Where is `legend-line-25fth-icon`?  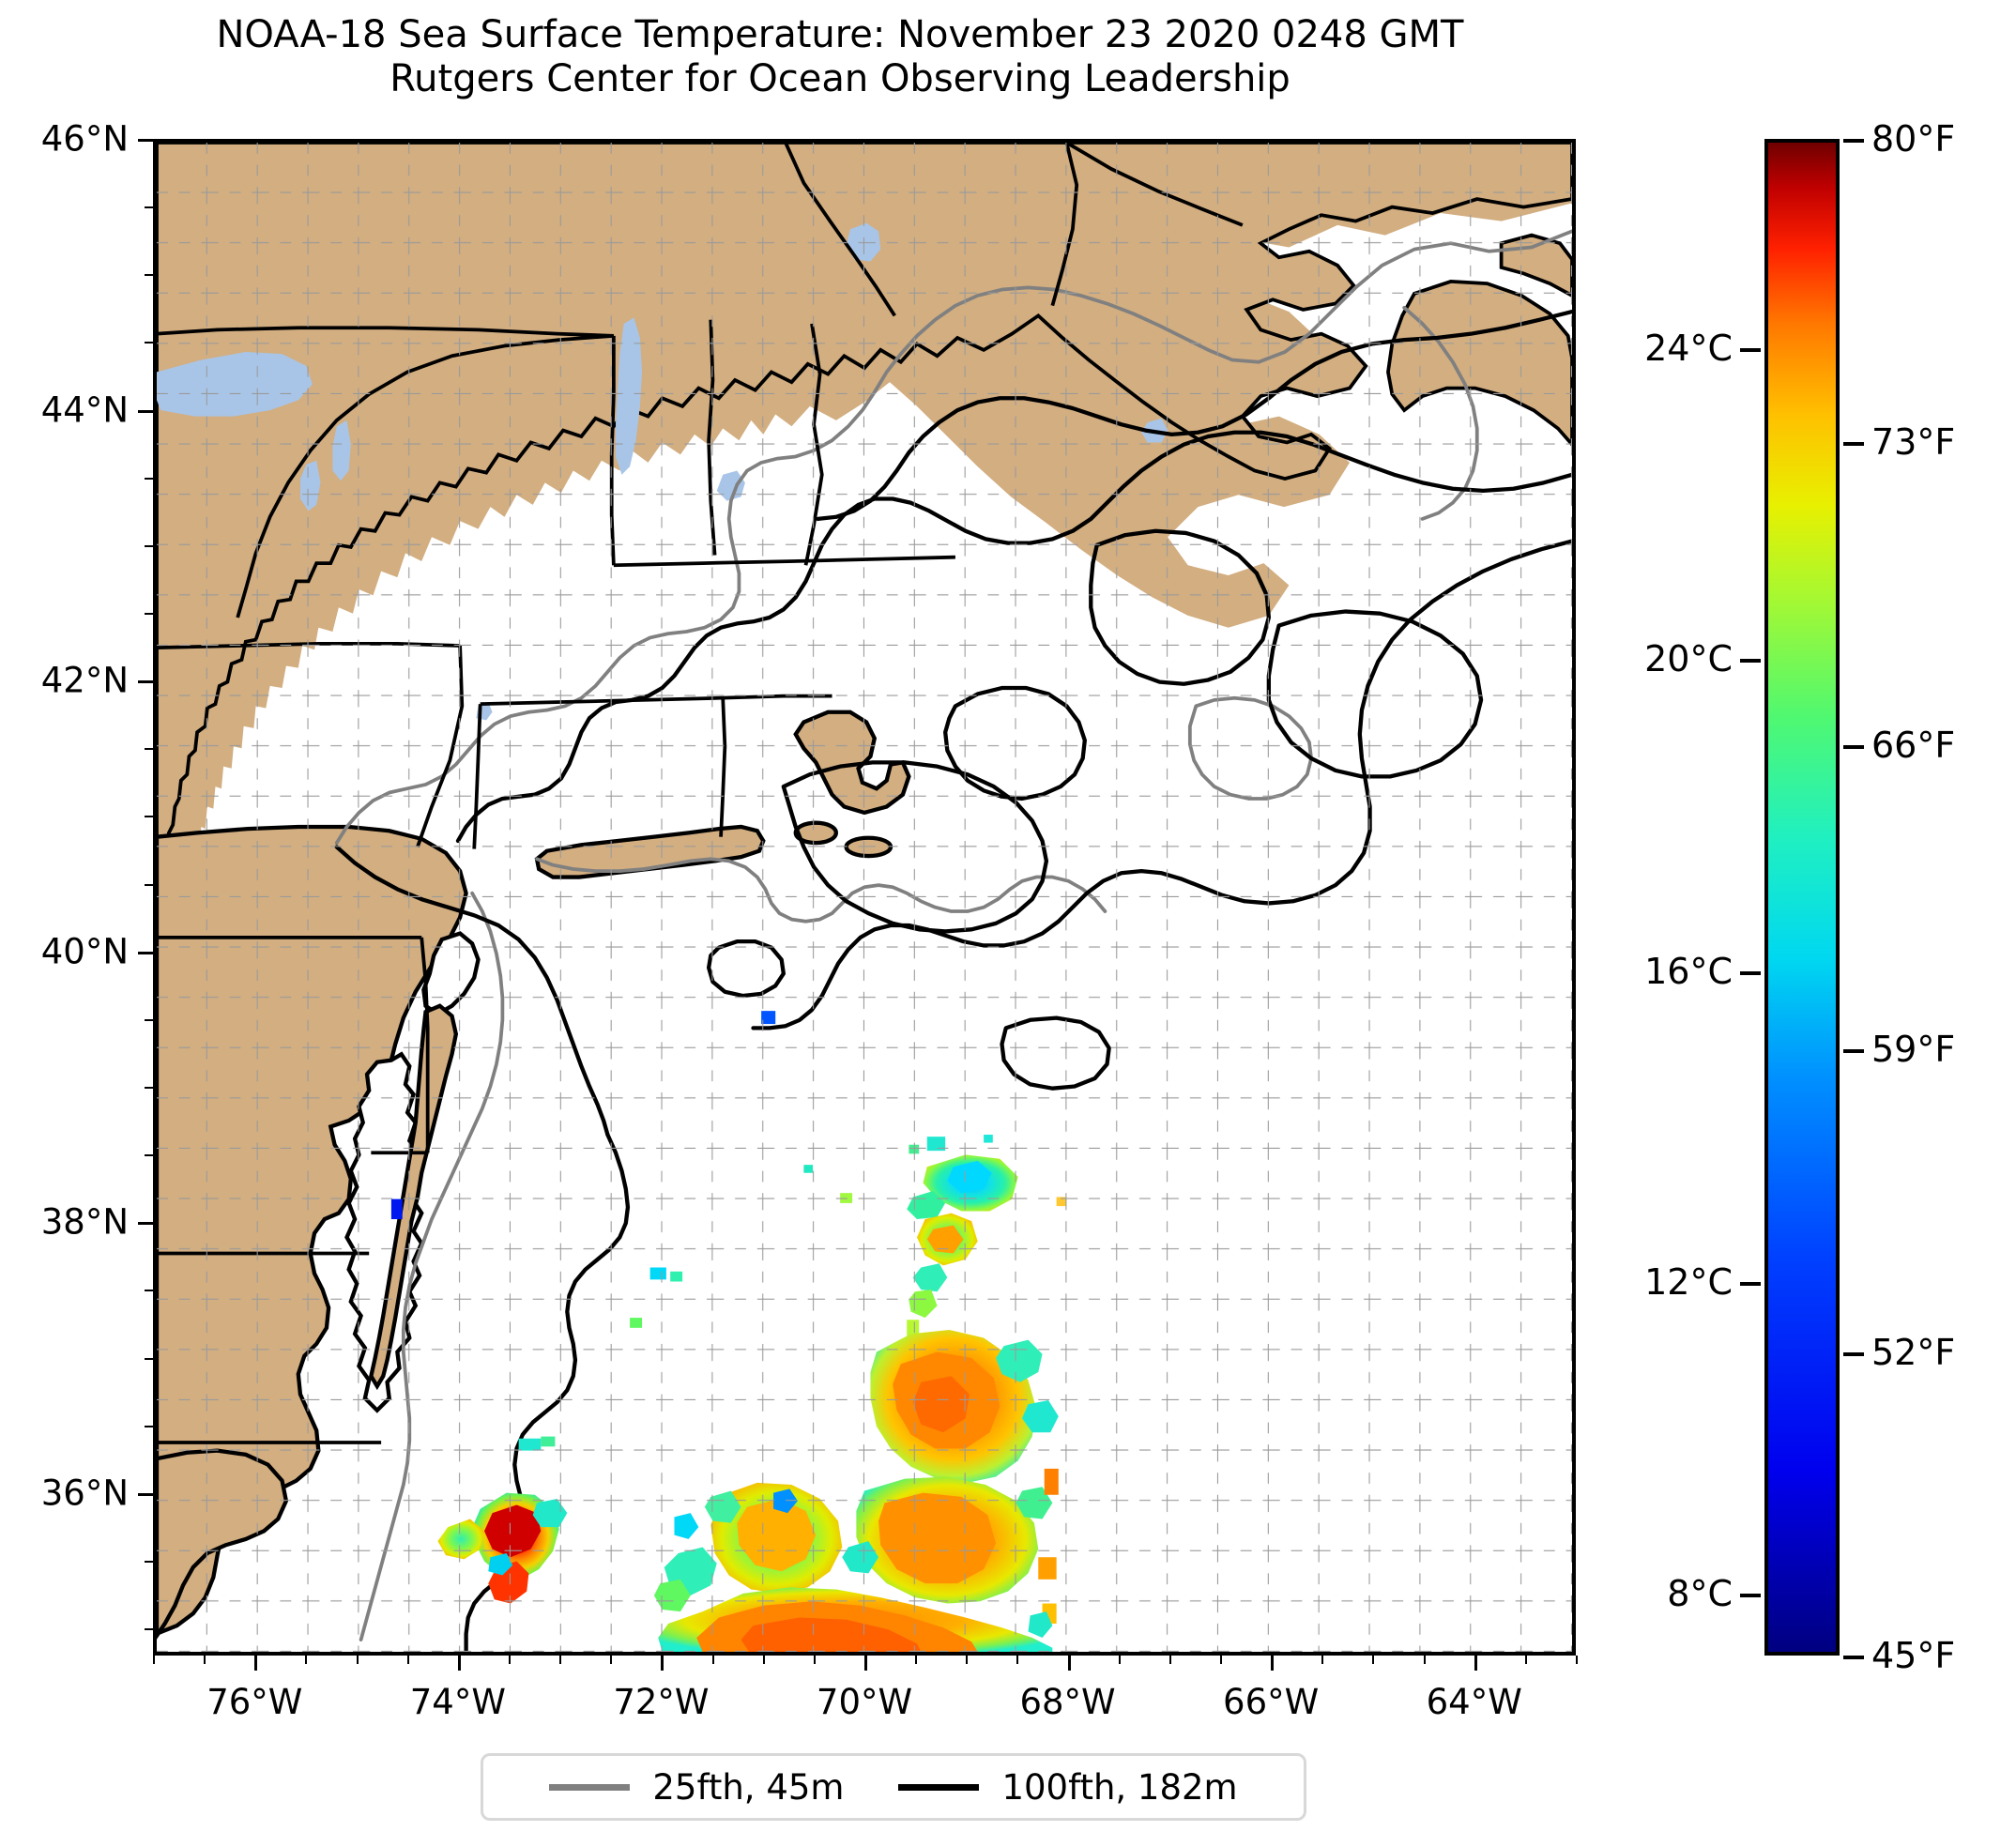 legend-line-25fth-icon is located at coordinates (590, 1787).